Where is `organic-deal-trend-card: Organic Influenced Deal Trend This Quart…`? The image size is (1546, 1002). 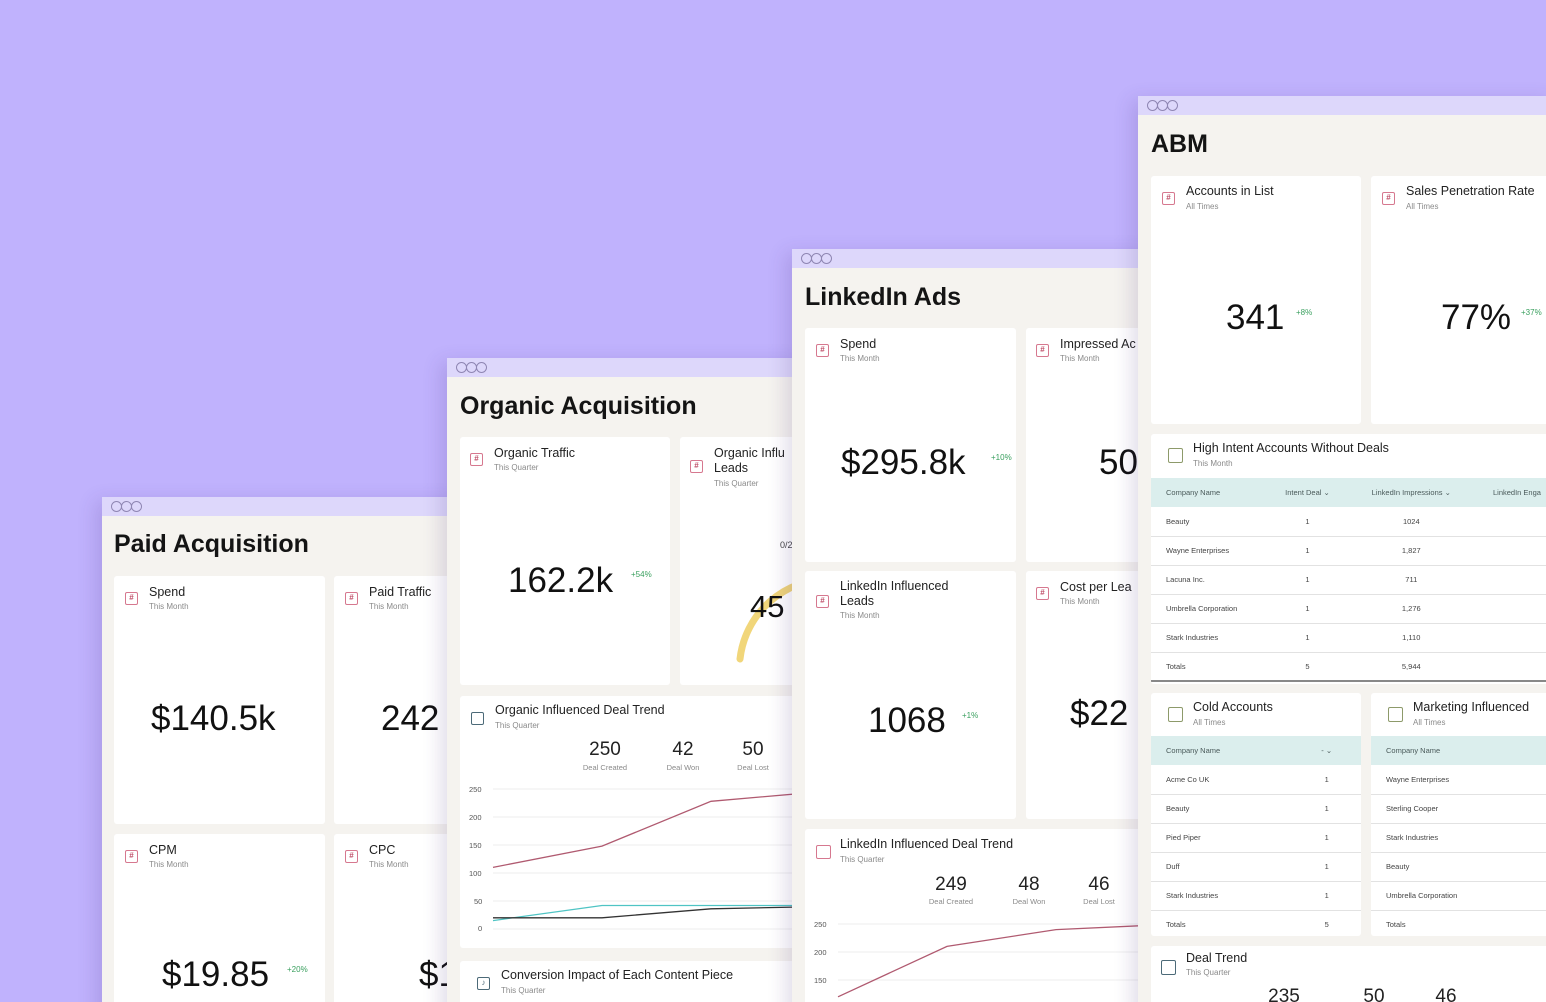 organic-deal-trend-card: Organic Influenced Deal Trend This Quart… is located at coordinates (633, 822).